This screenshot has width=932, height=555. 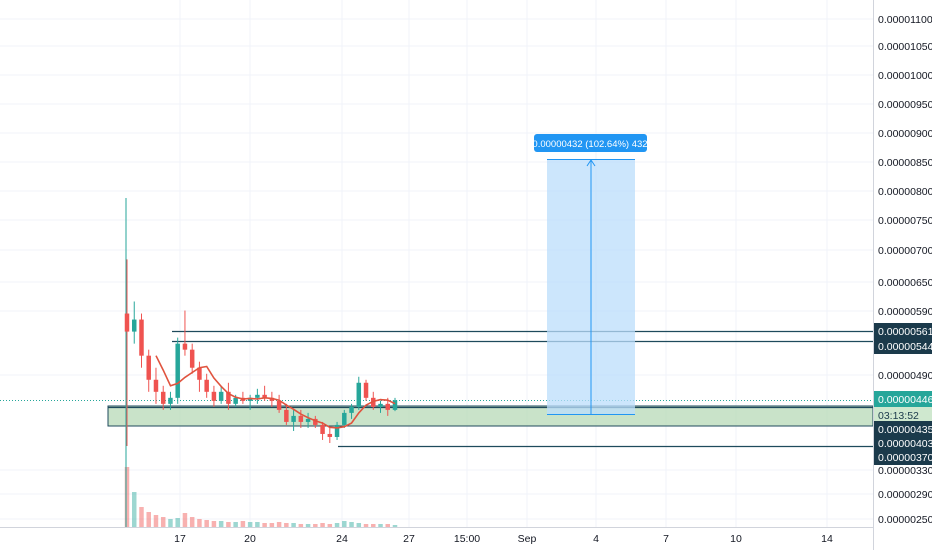 What do you see at coordinates (905, 471) in the screenshot?
I see `price-tick-label: 0.00000330` at bounding box center [905, 471].